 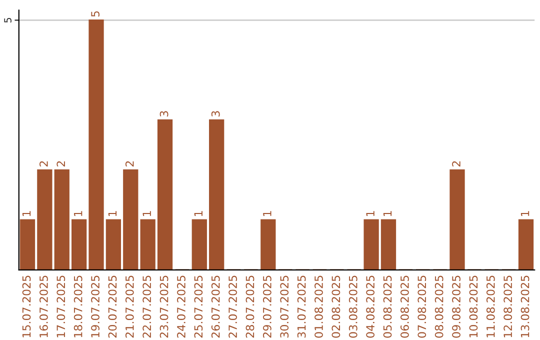 I want to click on x-tick-label: 31.07.2025, so click(x=301, y=307).